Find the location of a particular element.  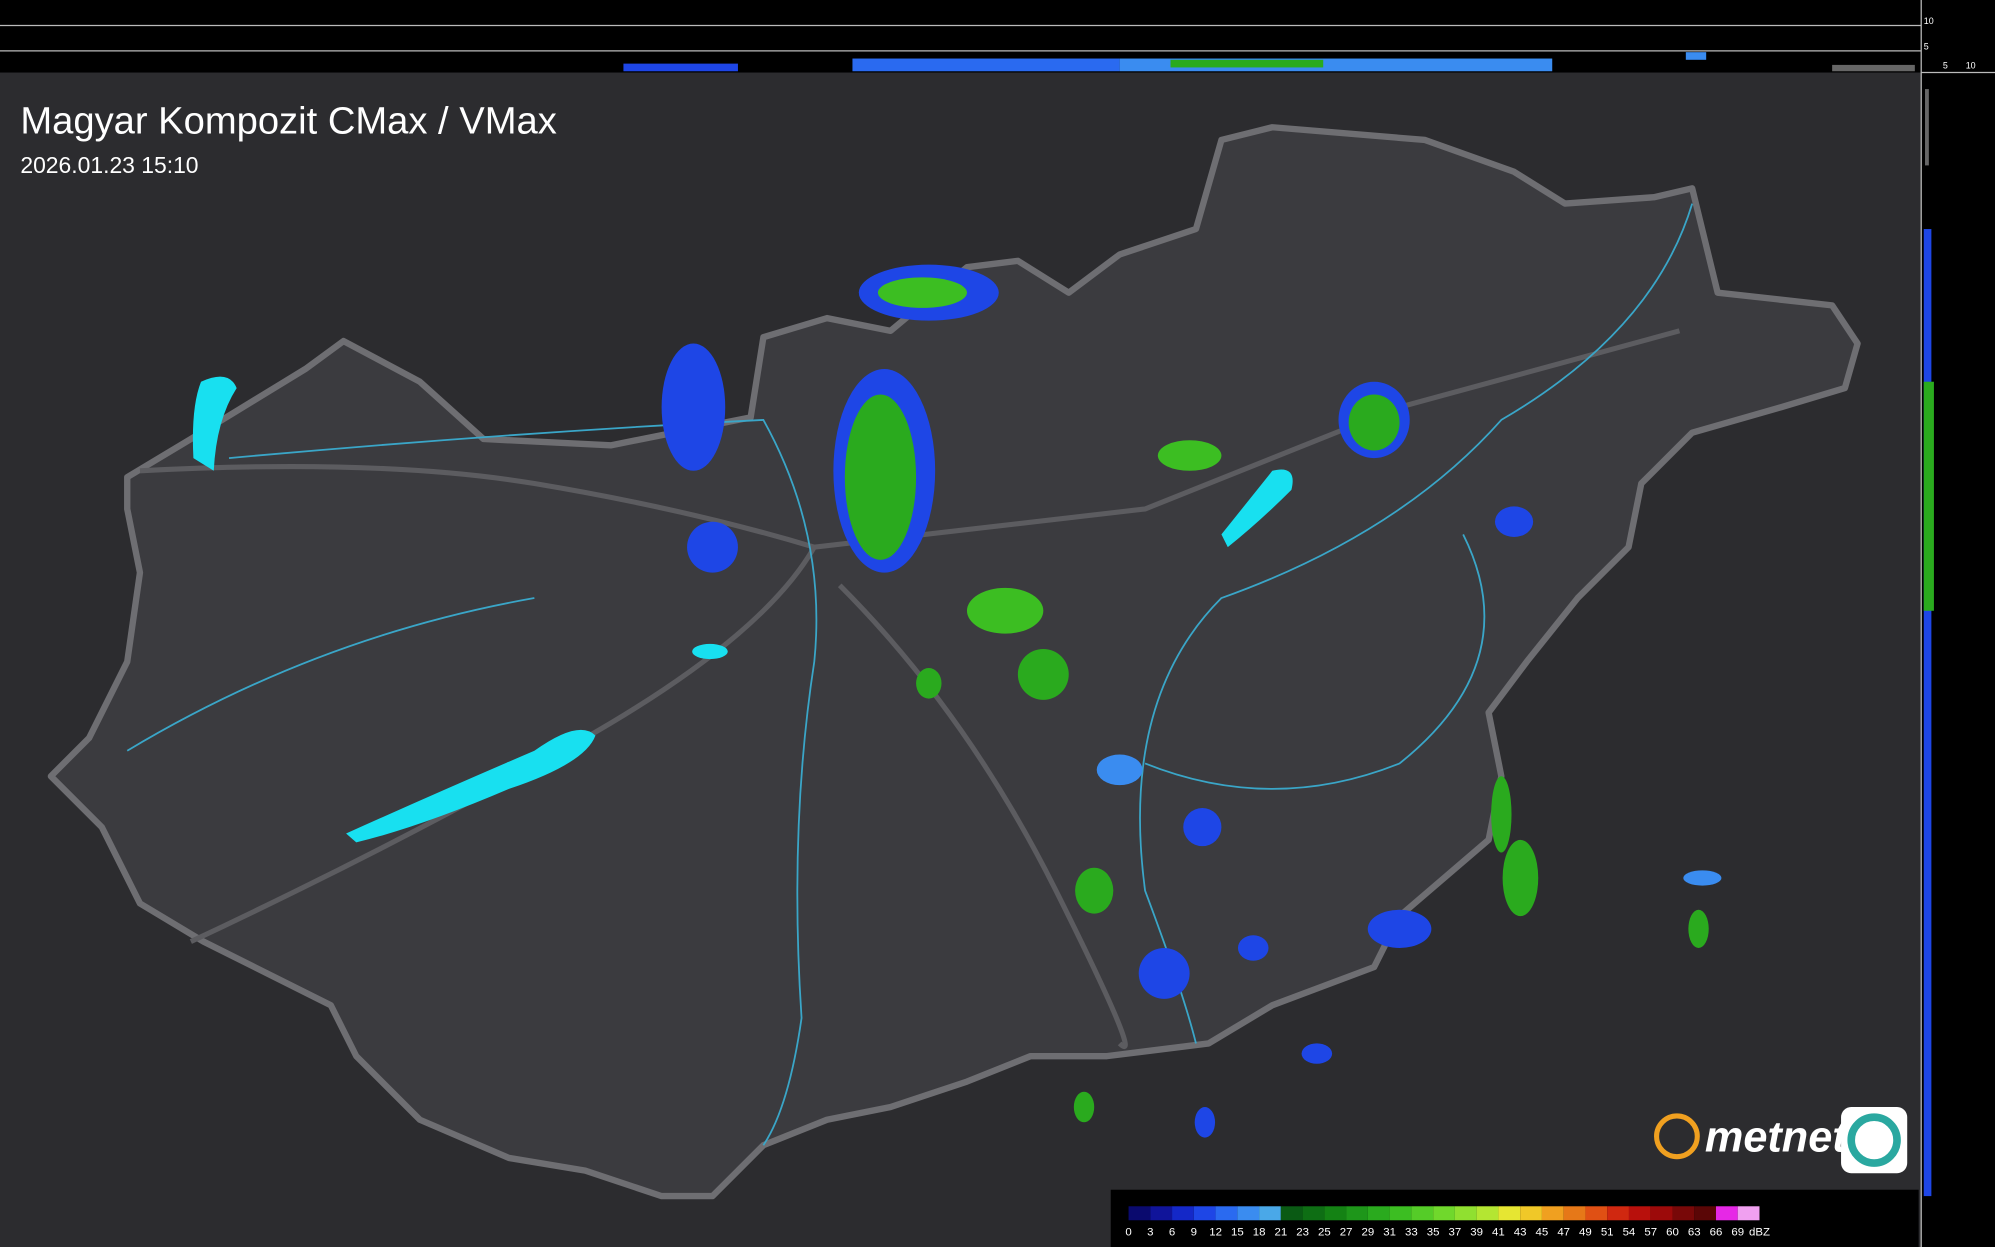

legend-label: 0 is located at coordinates (1128, 1233).